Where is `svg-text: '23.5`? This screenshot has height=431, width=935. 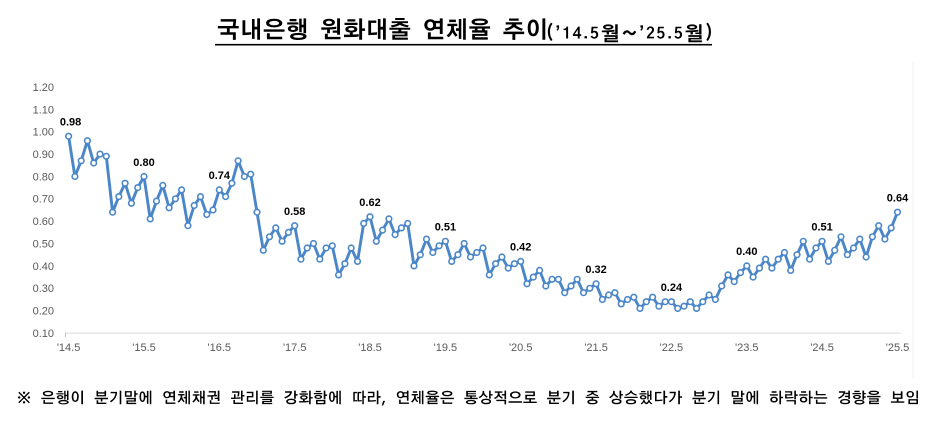
svg-text: '23.5 is located at coordinates (747, 348).